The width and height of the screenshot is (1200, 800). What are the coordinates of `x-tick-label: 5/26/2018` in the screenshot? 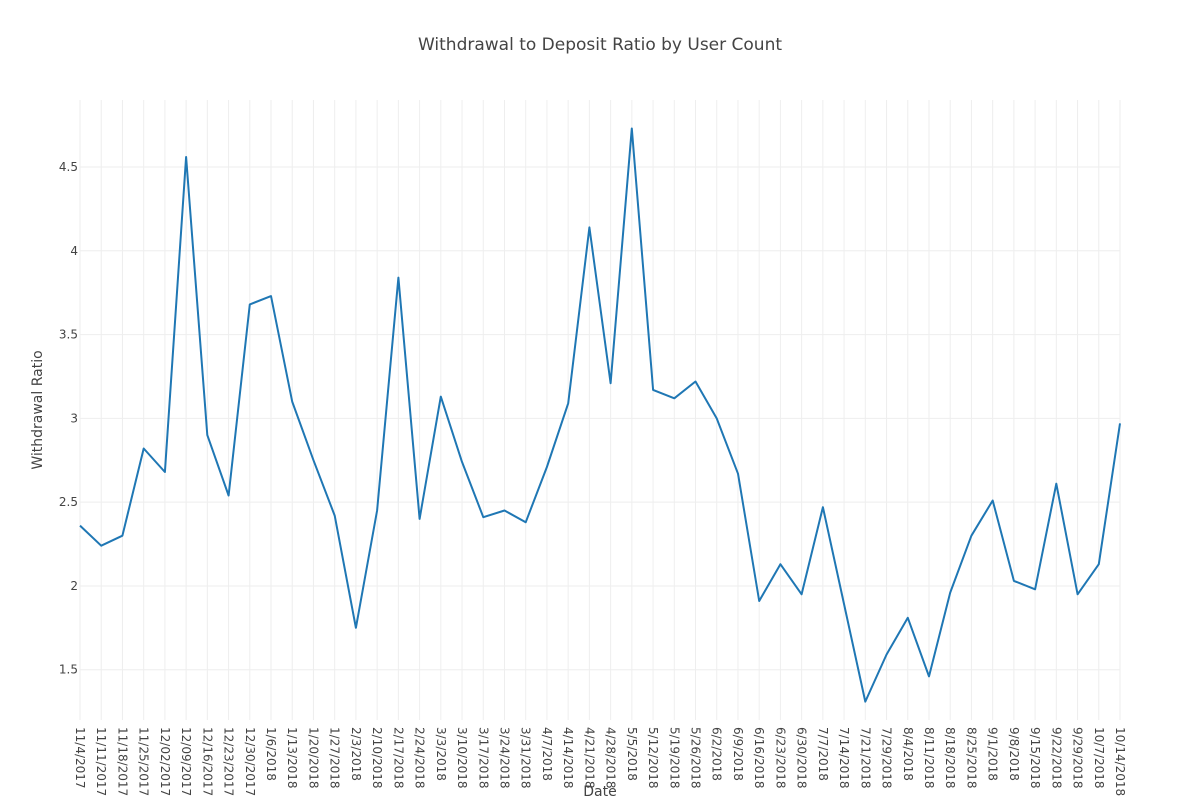 It's located at (696, 758).